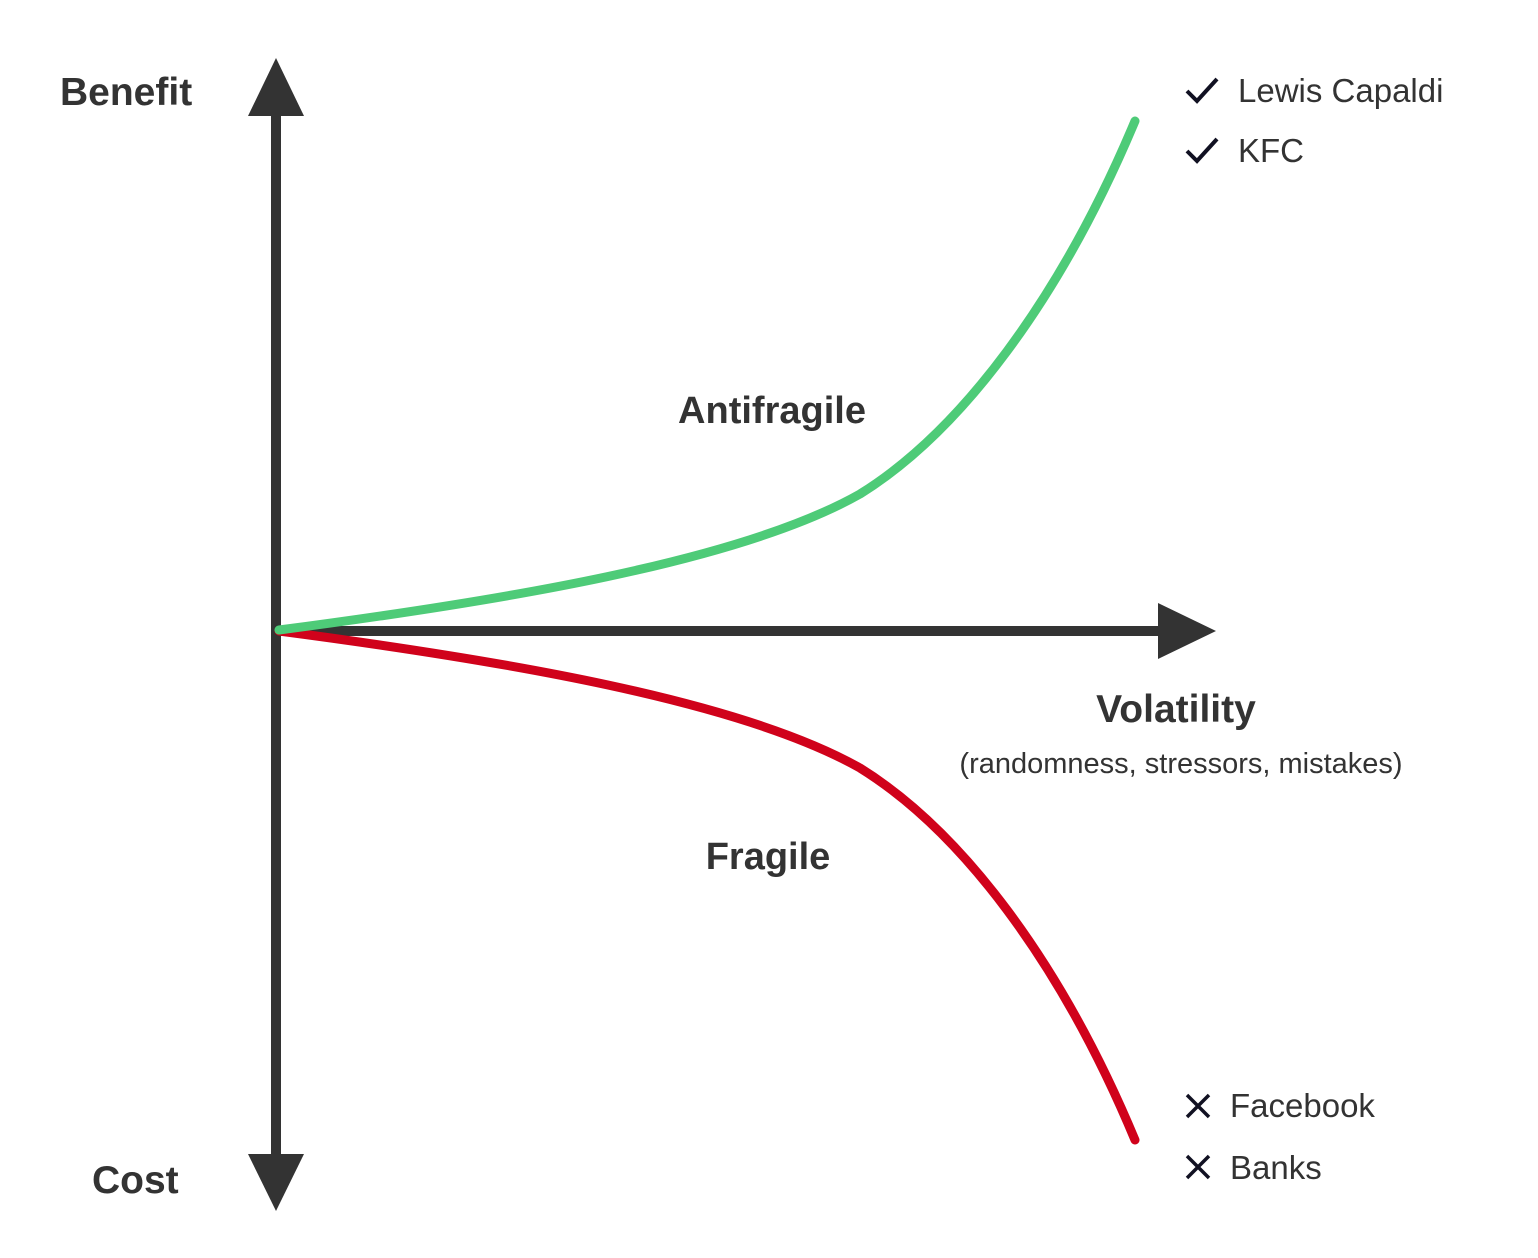 The width and height of the screenshot is (1538, 1258). What do you see at coordinates (1280, 1136) in the screenshot?
I see `losers-list: Facebook Banks` at bounding box center [1280, 1136].